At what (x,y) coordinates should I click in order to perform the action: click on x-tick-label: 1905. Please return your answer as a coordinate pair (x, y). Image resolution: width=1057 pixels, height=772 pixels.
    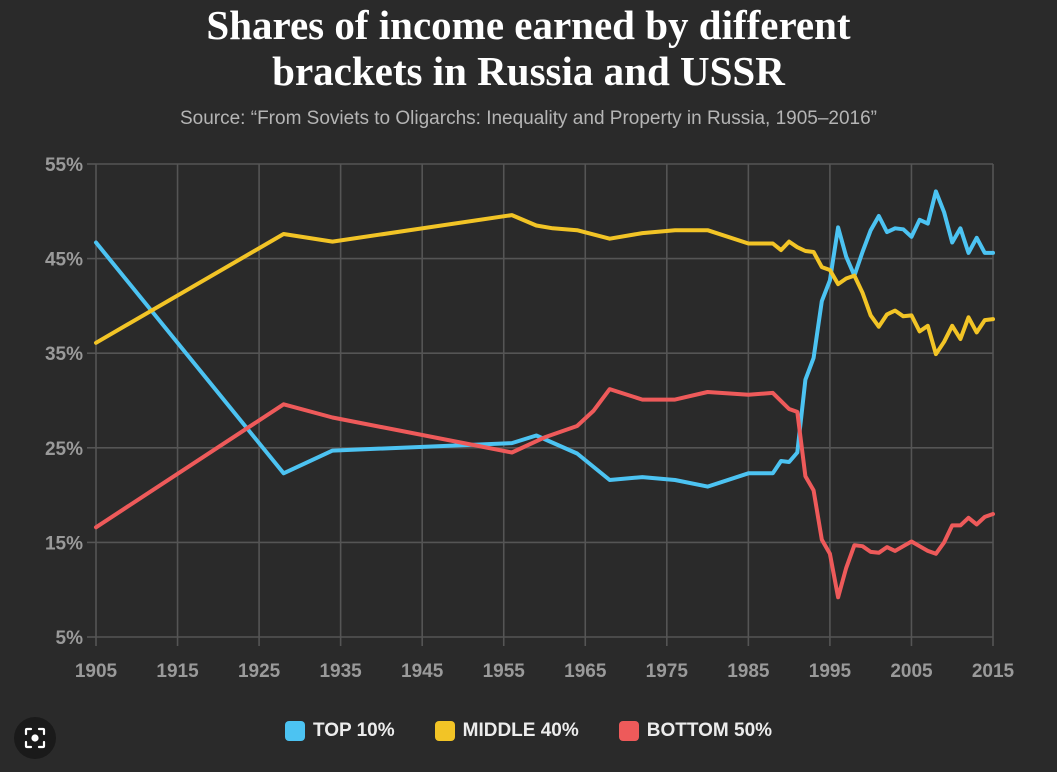
    Looking at the image, I should click on (96, 671).